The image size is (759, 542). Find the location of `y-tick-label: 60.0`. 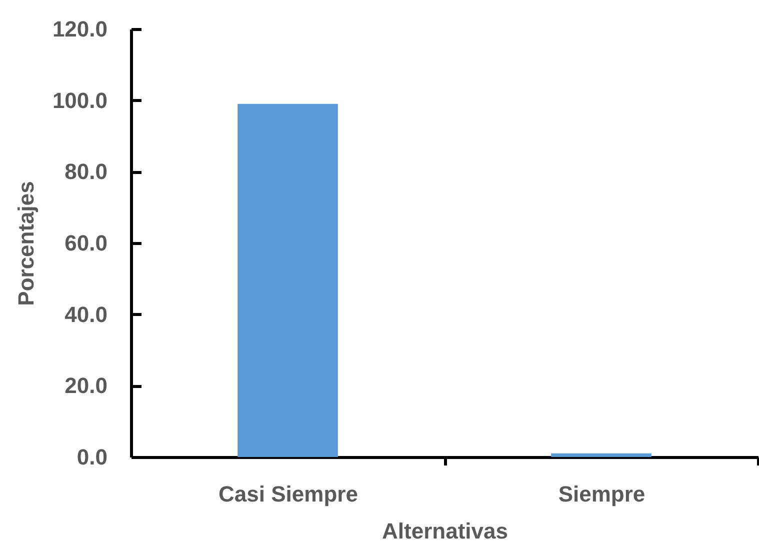

y-tick-label: 60.0 is located at coordinates (86, 243).